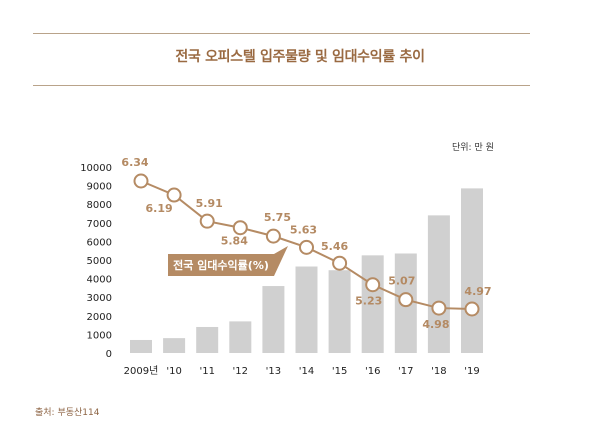  I want to click on source-note: 출처: 부동산114, so click(67, 413).